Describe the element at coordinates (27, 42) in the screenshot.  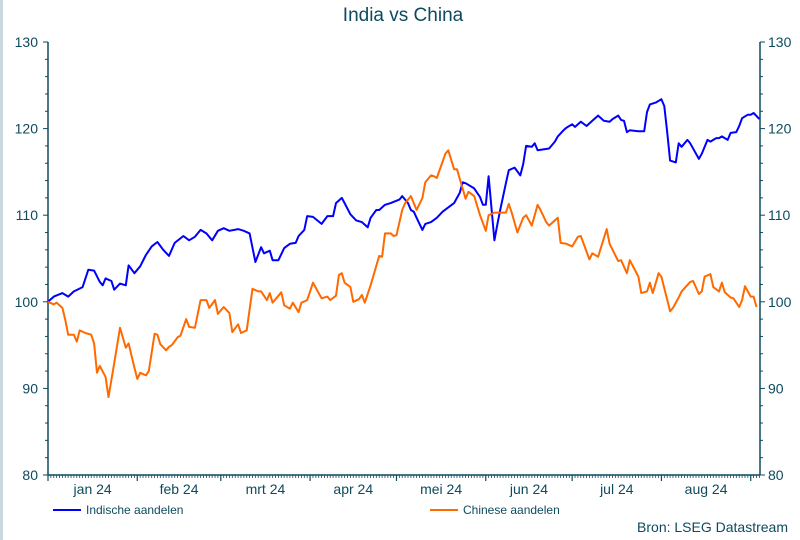
I see `y-tick-label-left: 130` at that location.